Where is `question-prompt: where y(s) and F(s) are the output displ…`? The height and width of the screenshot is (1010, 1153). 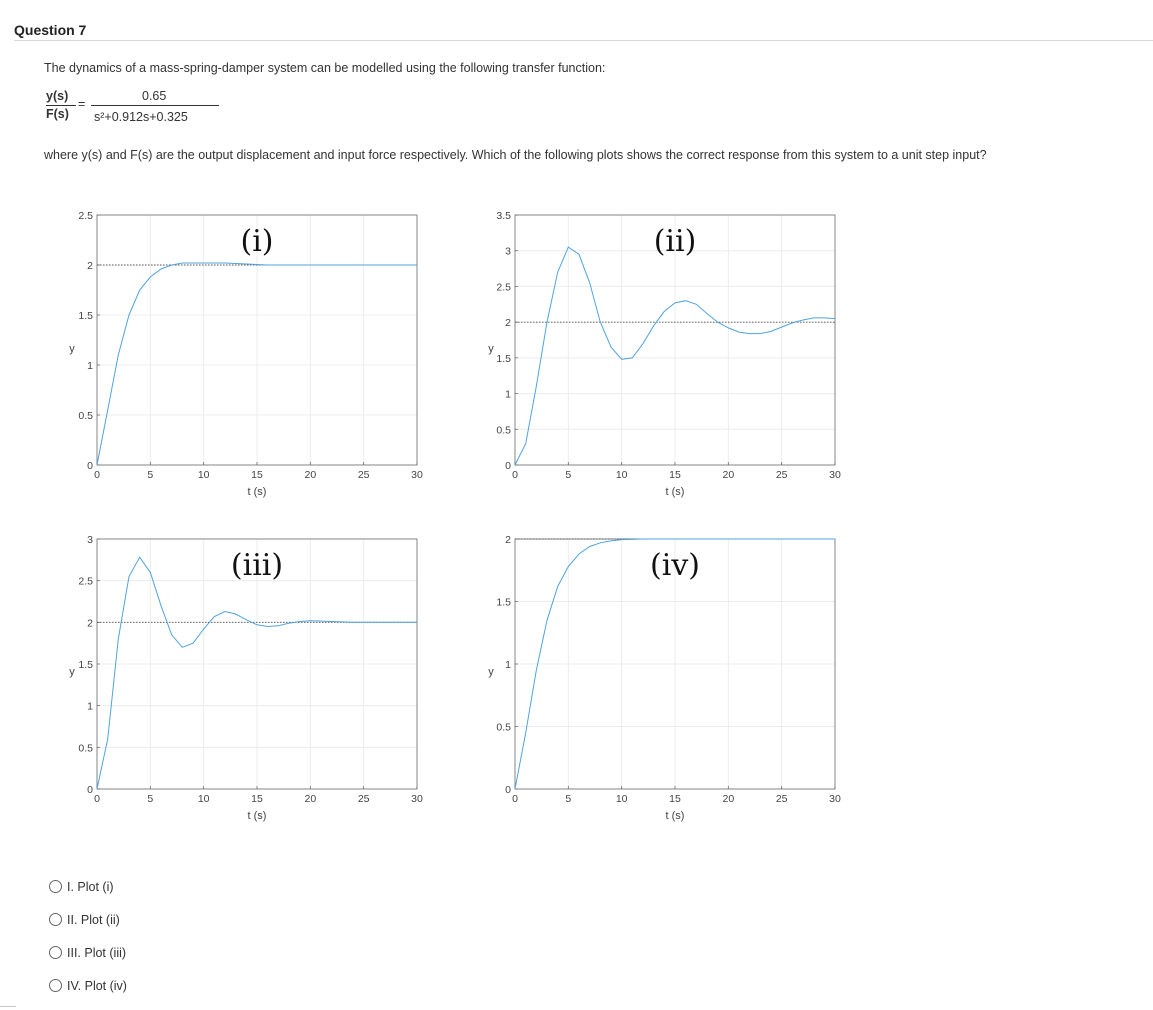 question-prompt: where y(s) and F(s) are the output displ… is located at coordinates (515, 155).